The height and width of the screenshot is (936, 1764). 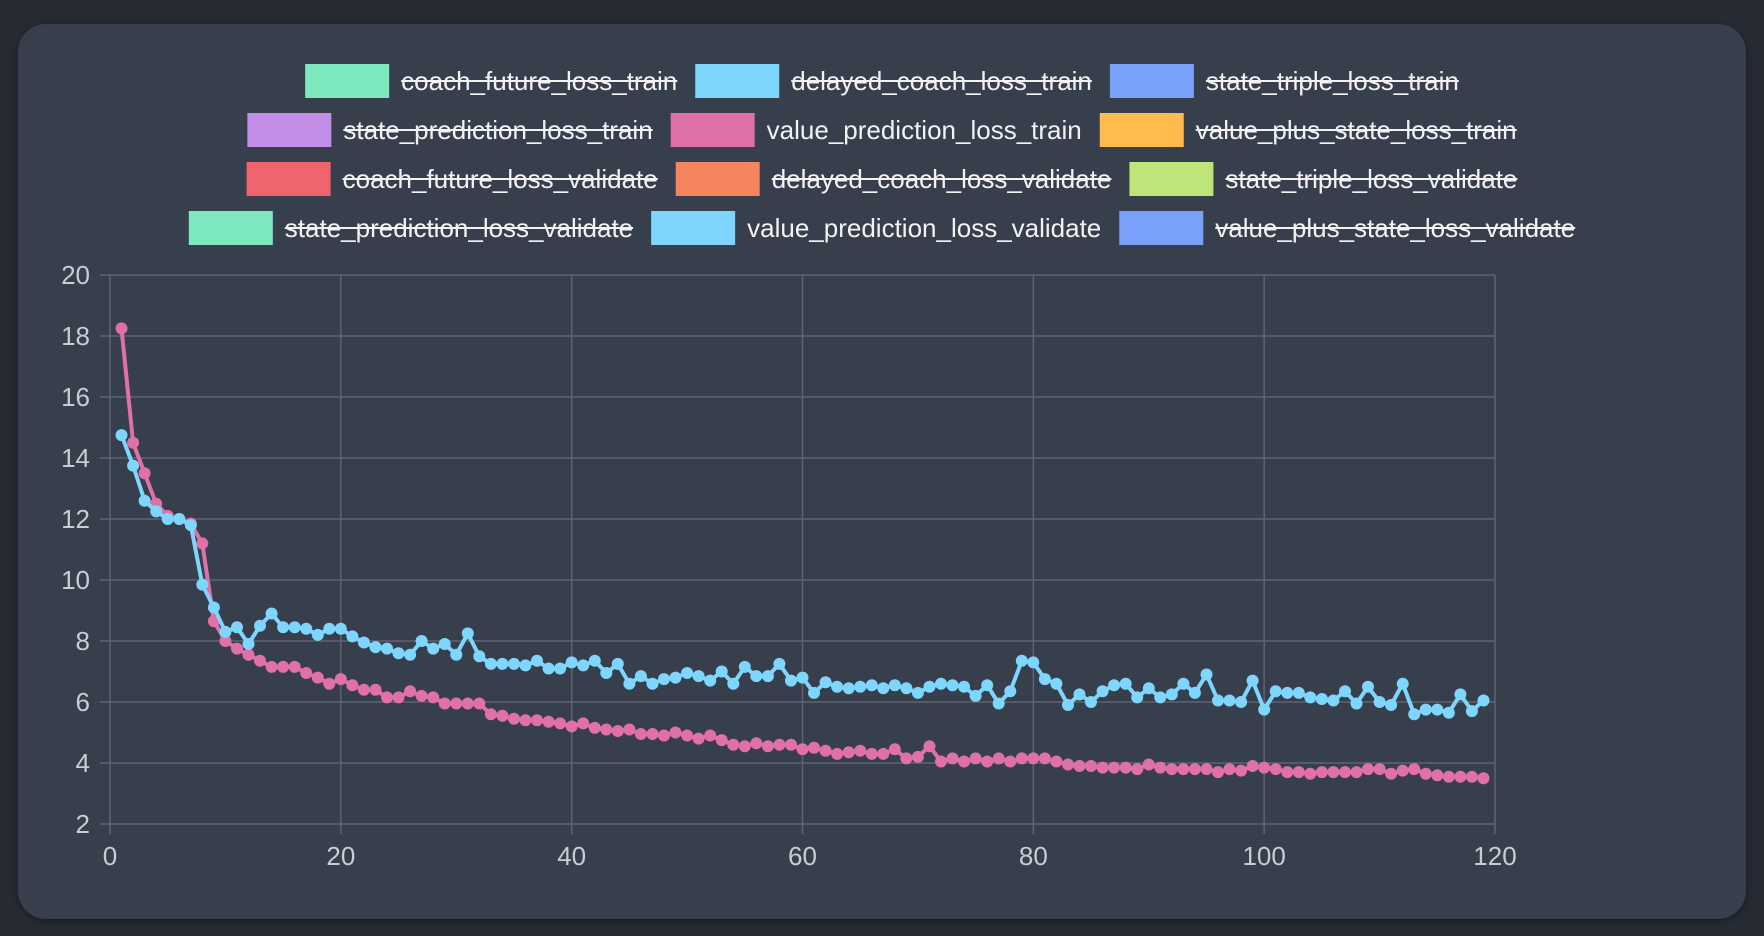 What do you see at coordinates (411, 228) in the screenshot?
I see `legend-item-state-prediction-loss-validate: state_prediction_loss_validate` at bounding box center [411, 228].